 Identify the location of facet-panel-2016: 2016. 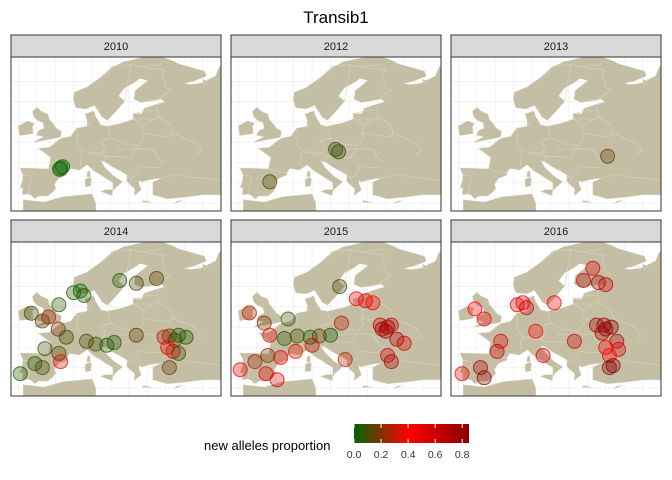
(556, 308).